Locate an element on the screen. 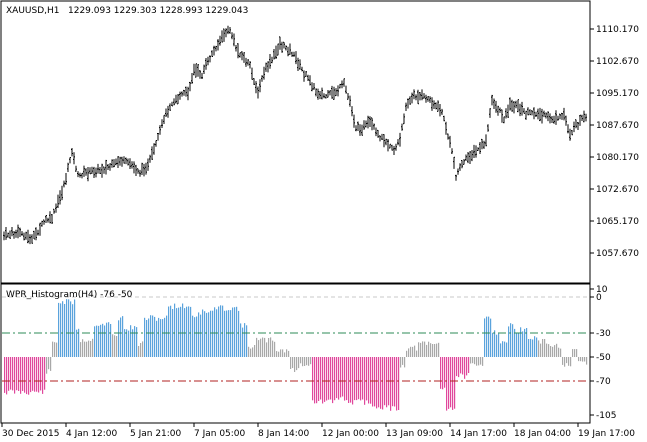 The width and height of the screenshot is (647, 442). indicator-scale: 10 0 -30 -50 -70 -105 is located at coordinates (603, 353).